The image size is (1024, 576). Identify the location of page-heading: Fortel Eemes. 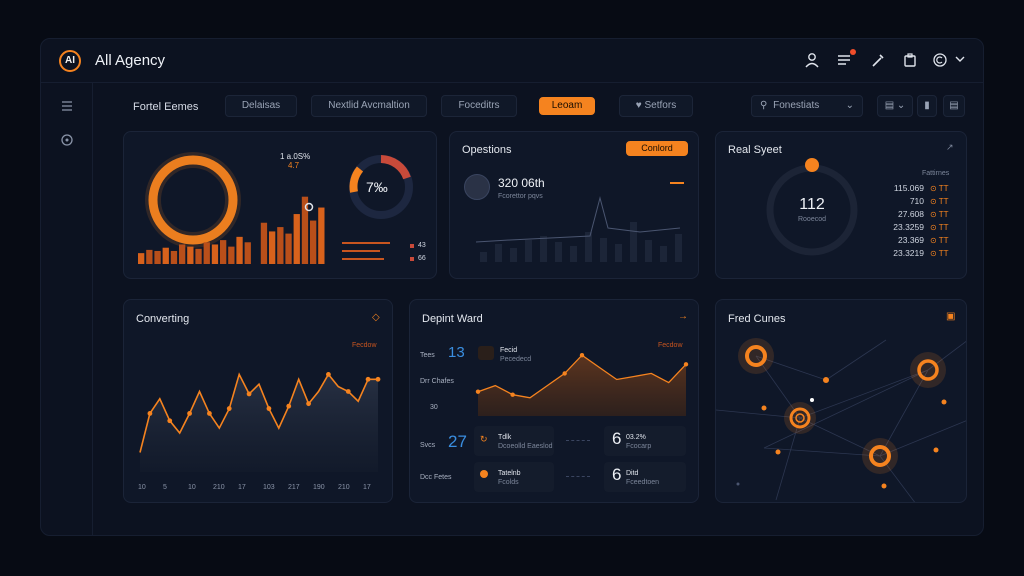
(166, 107).